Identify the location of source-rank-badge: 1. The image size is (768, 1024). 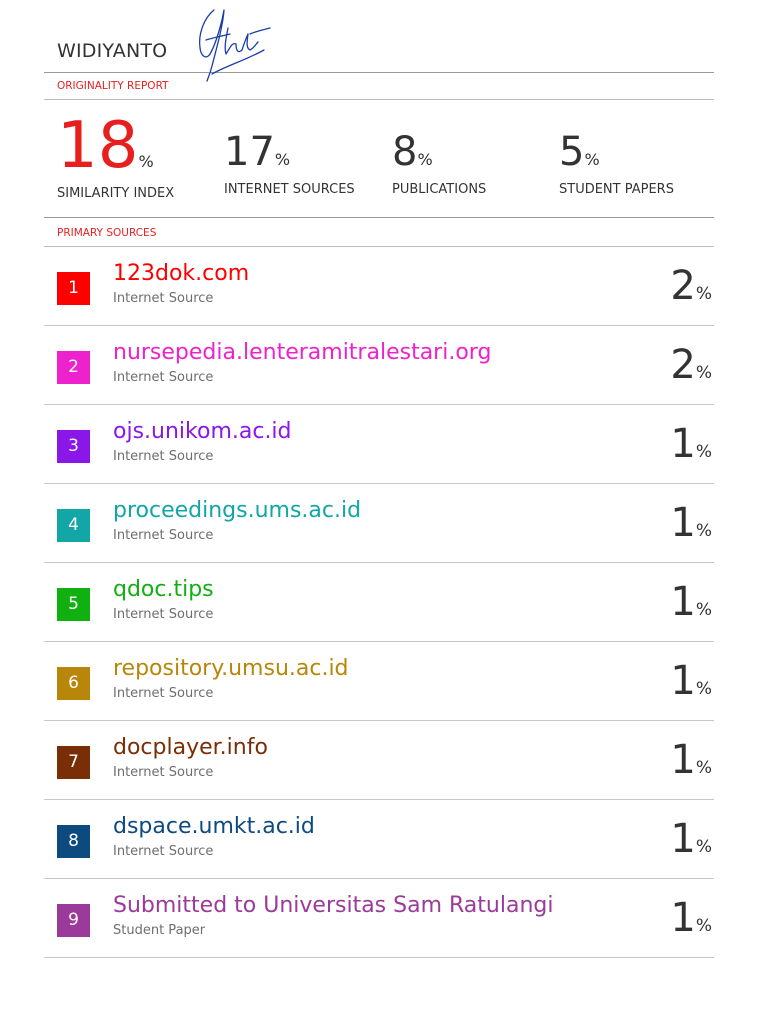
(73, 288).